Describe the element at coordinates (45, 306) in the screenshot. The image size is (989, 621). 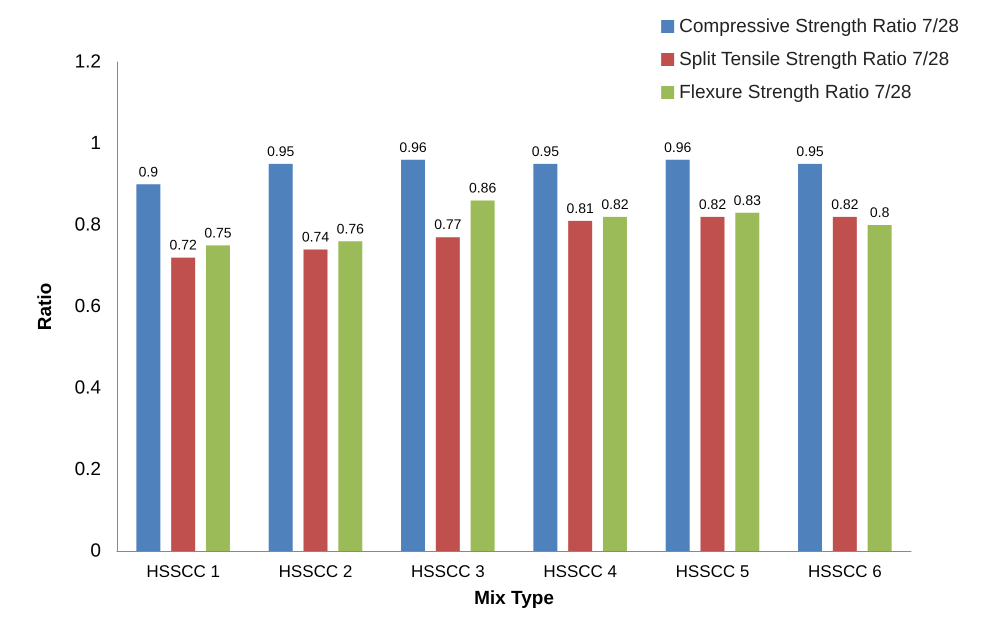
I see `y-axis-title: Ratio` at that location.